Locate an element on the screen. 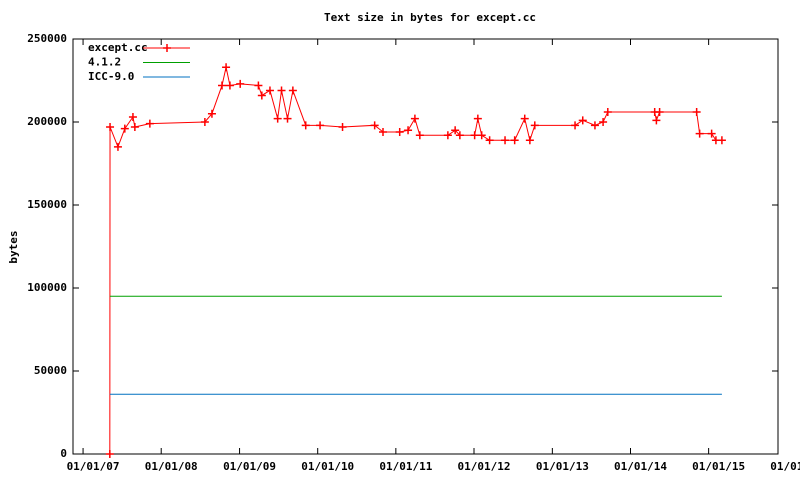 The width and height of the screenshot is (800, 480). x-tick-label: 01/01/16 is located at coordinates (785, 466).